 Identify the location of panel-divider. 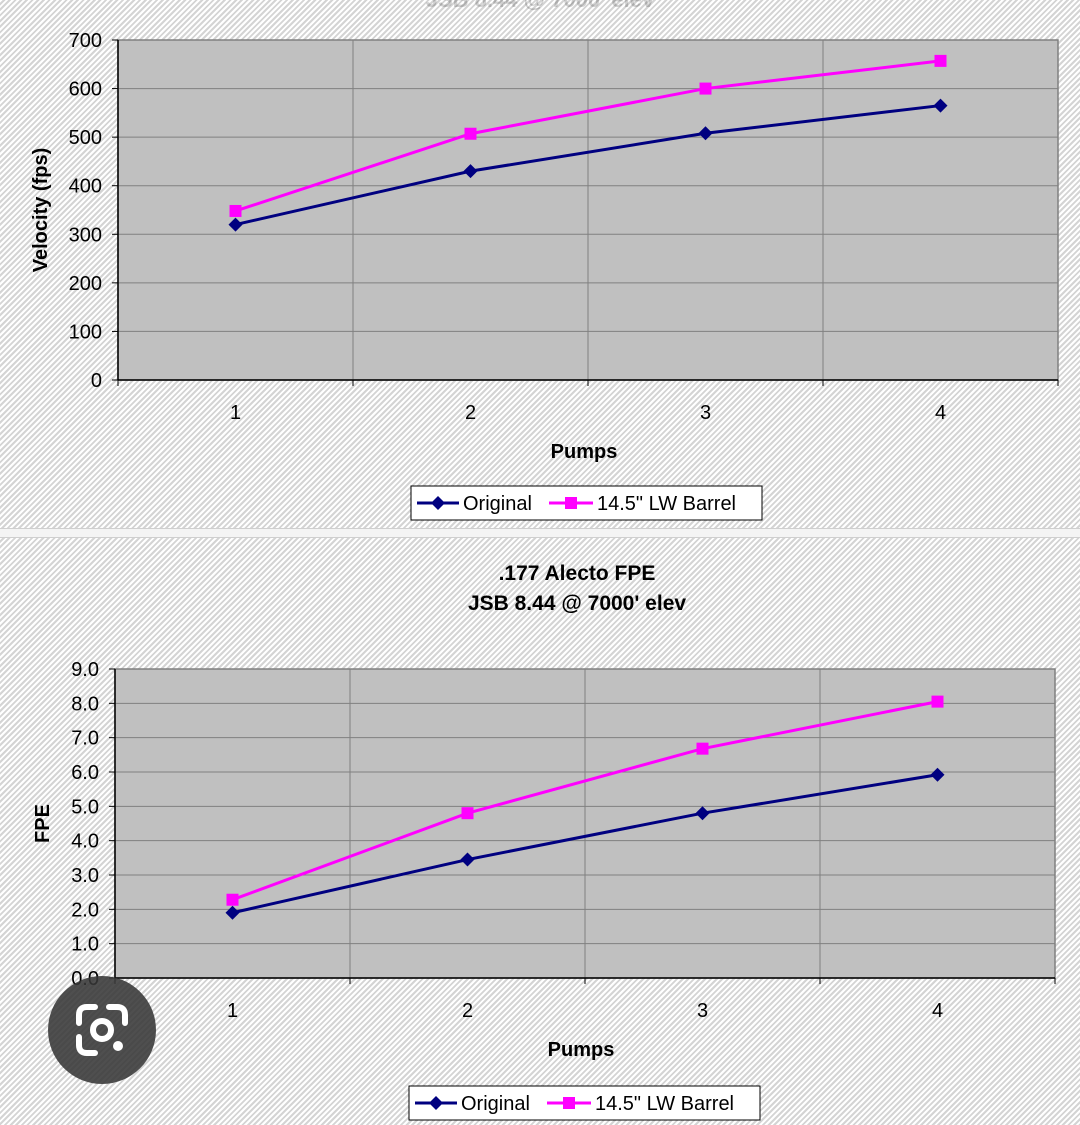
(540, 533).